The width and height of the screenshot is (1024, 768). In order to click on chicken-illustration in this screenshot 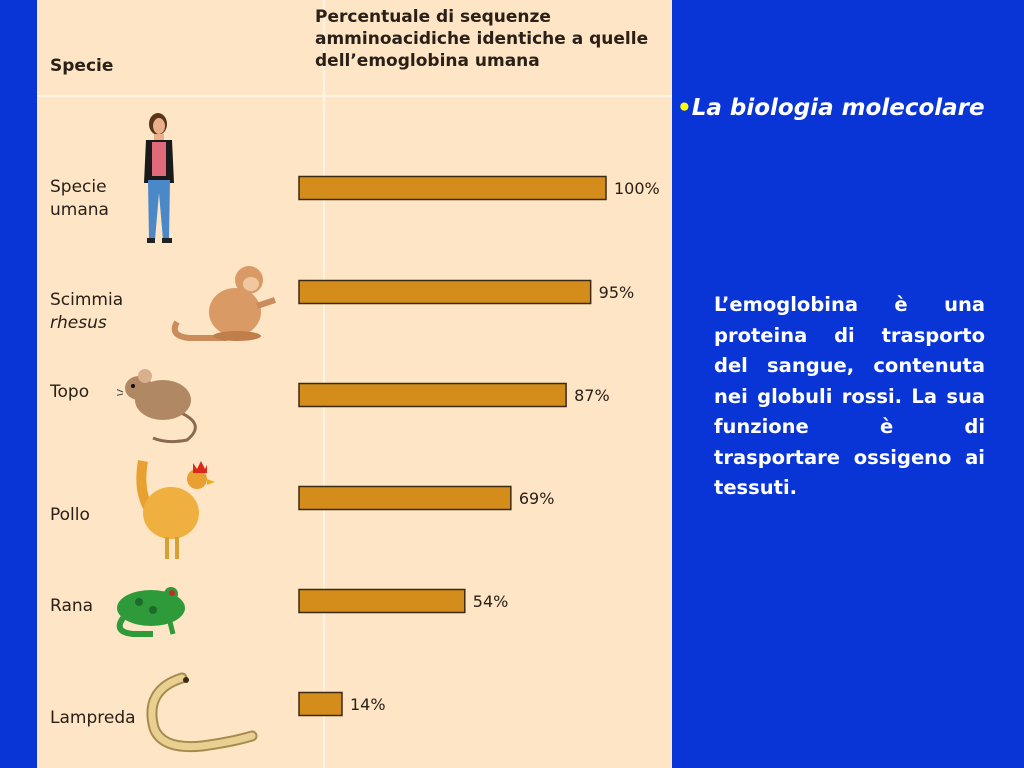, I will do `click(175, 509)`.